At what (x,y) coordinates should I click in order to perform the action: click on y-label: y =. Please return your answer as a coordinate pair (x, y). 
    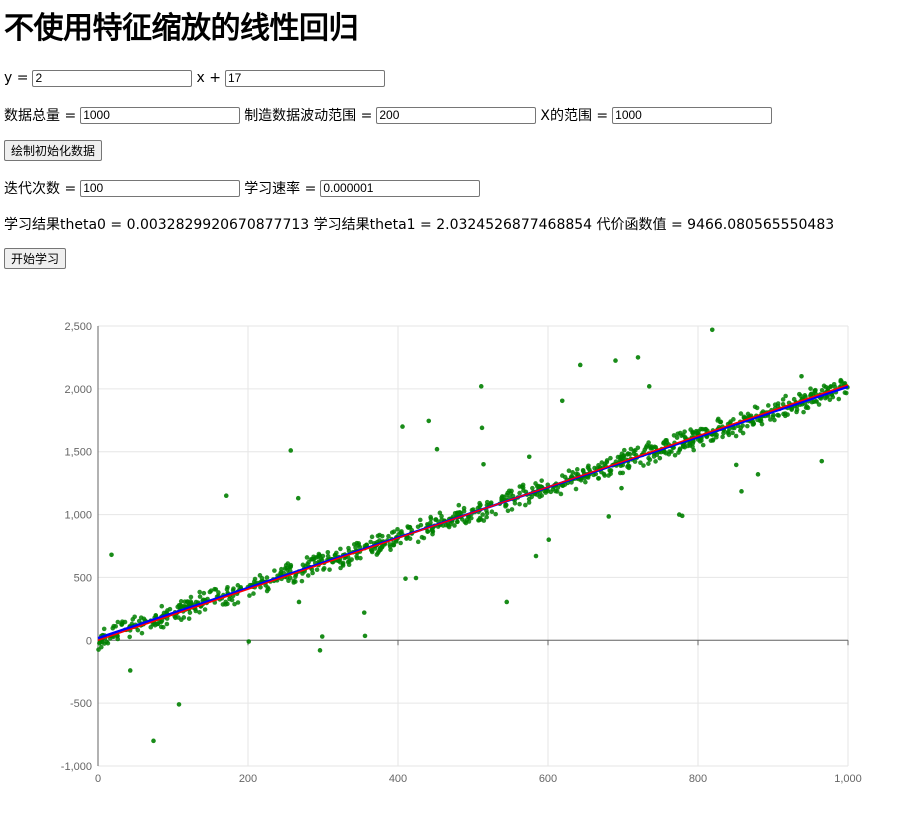
    Looking at the image, I should click on (16, 78).